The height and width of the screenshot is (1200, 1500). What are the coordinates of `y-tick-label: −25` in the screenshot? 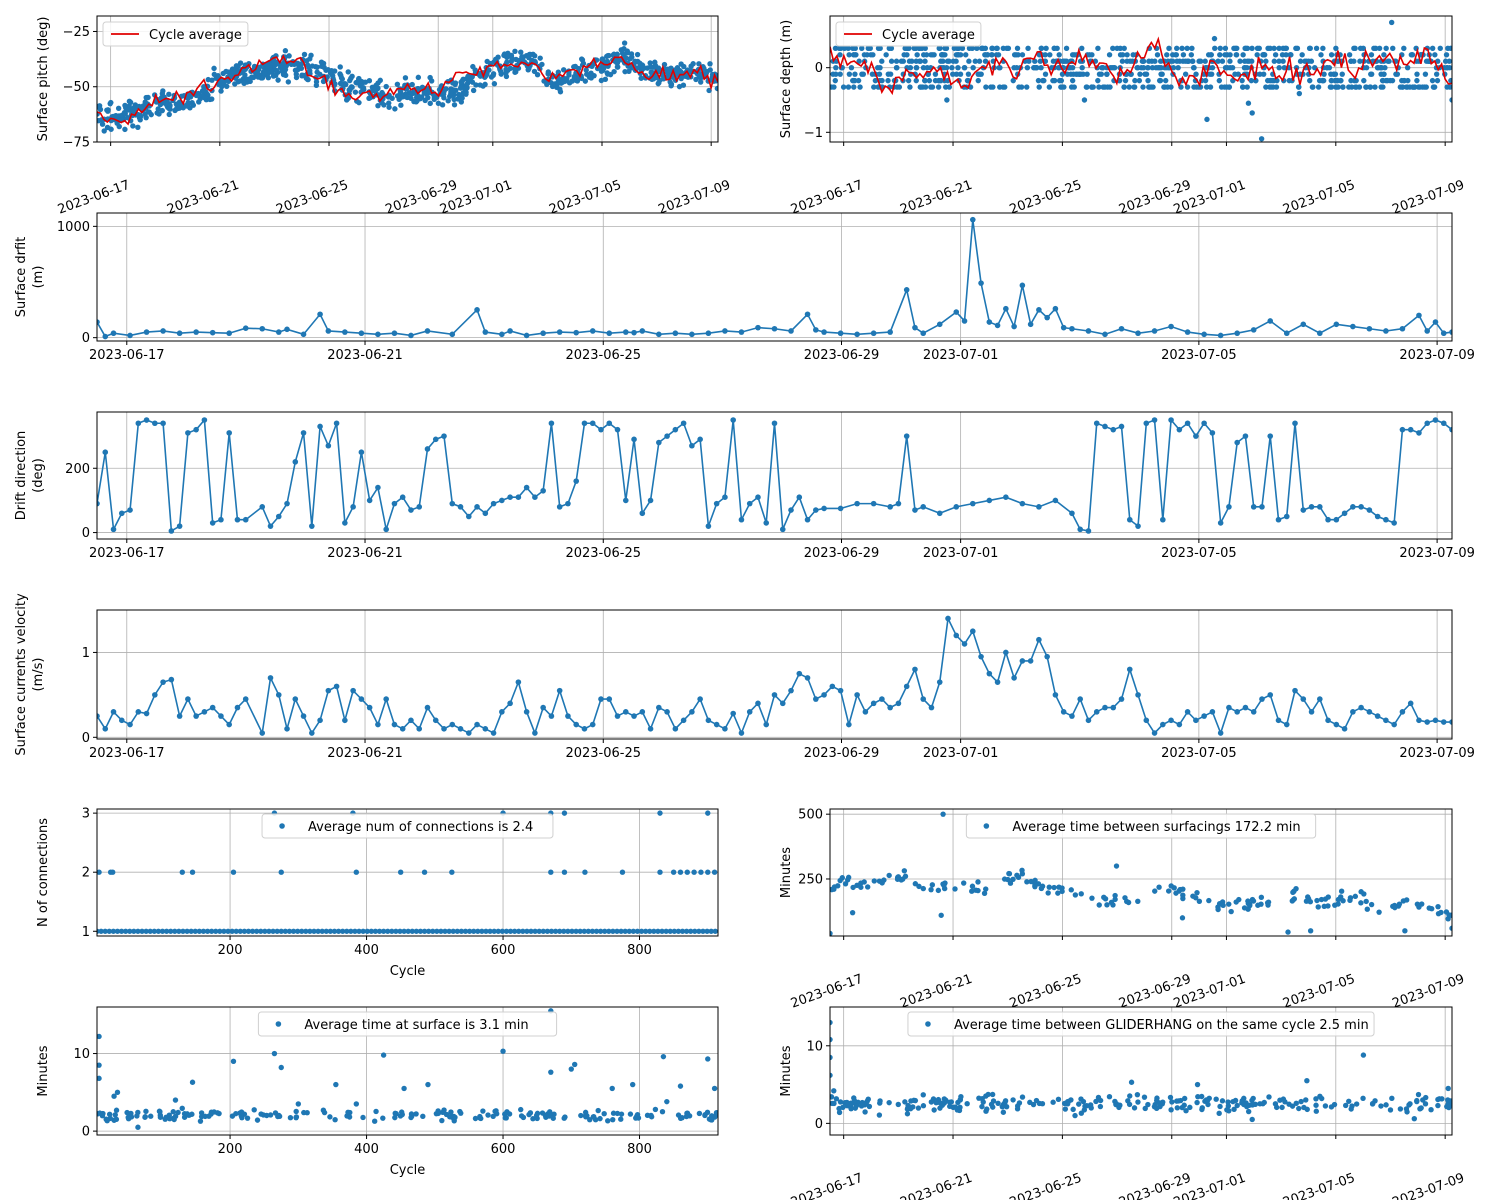 It's located at (76, 32).